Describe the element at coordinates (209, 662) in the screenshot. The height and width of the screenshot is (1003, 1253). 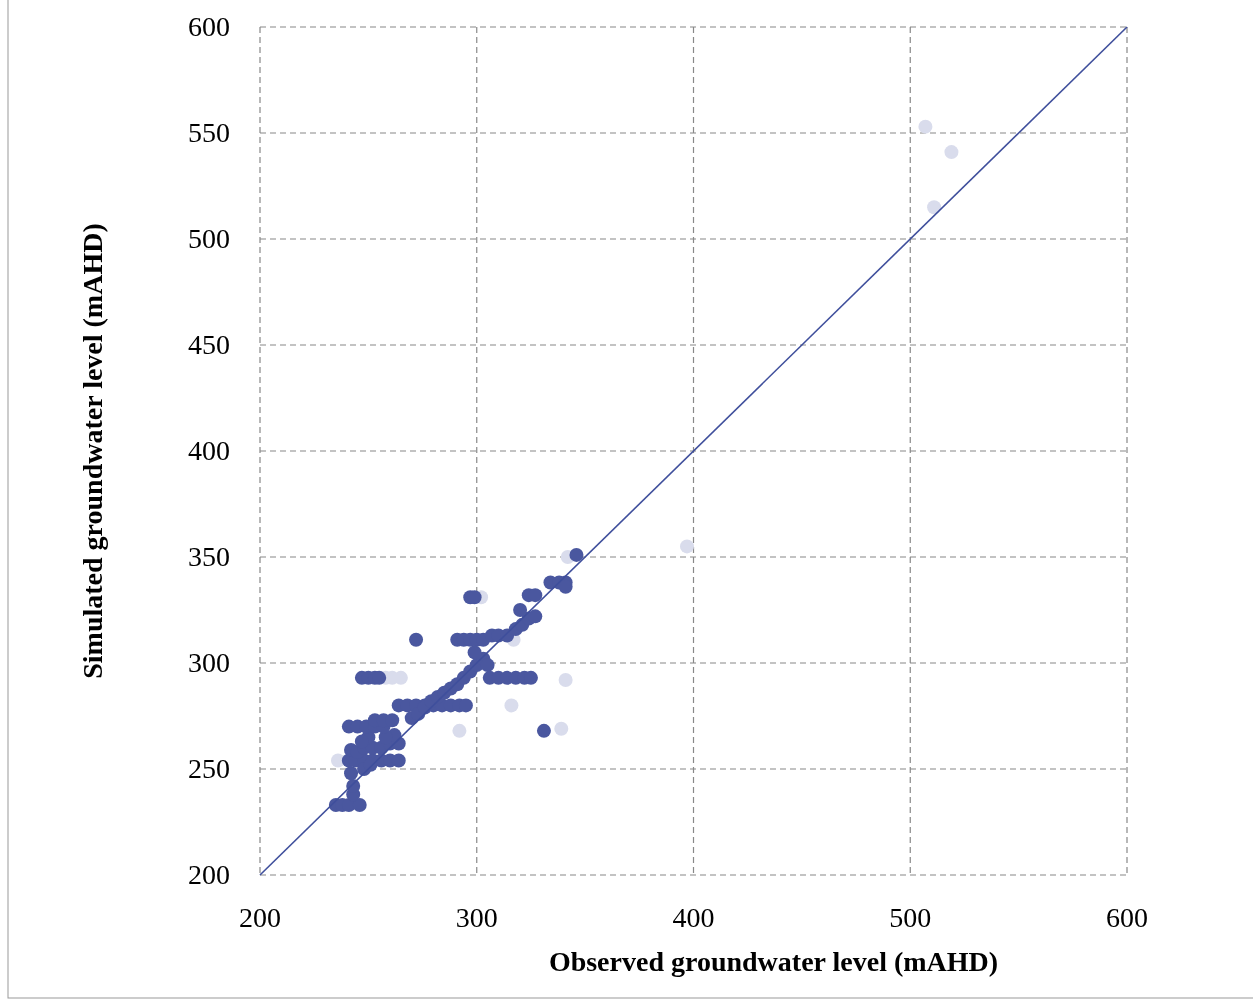
I see `y-tick-label: 300` at that location.